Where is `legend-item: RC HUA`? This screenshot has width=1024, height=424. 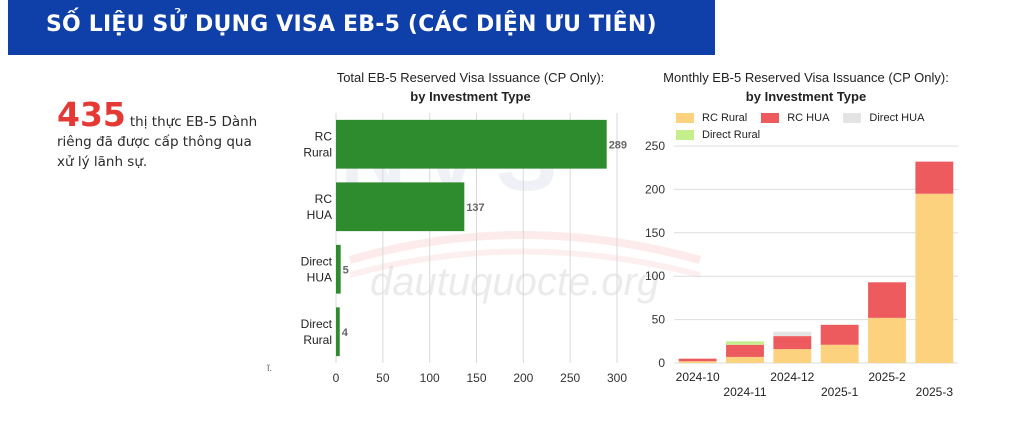 legend-item: RC HUA is located at coordinates (795, 118).